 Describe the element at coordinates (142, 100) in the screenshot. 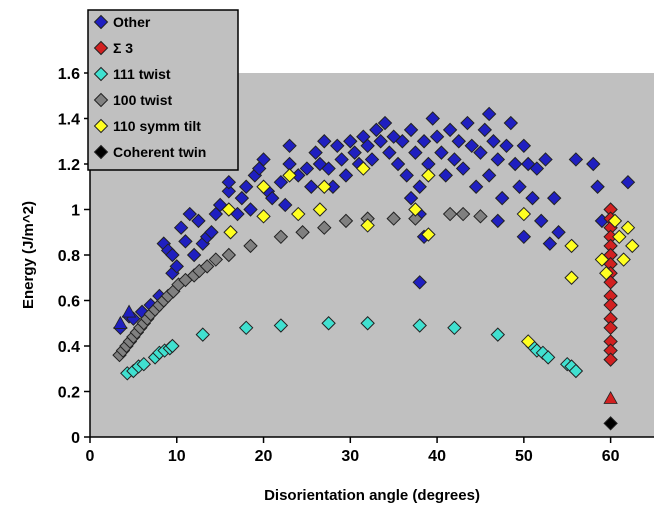

I see `legend-label: 100 twist` at that location.